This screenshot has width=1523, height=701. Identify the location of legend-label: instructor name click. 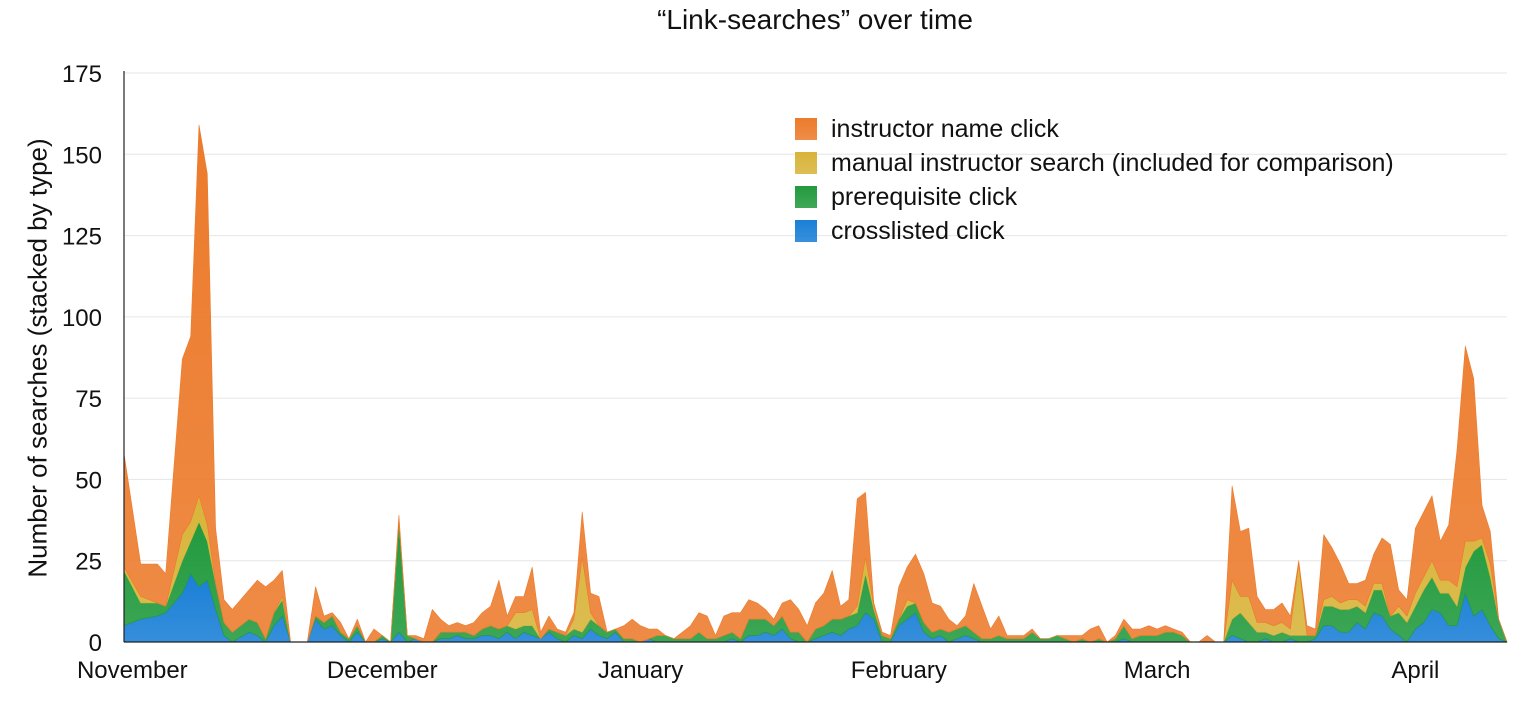
(945, 128).